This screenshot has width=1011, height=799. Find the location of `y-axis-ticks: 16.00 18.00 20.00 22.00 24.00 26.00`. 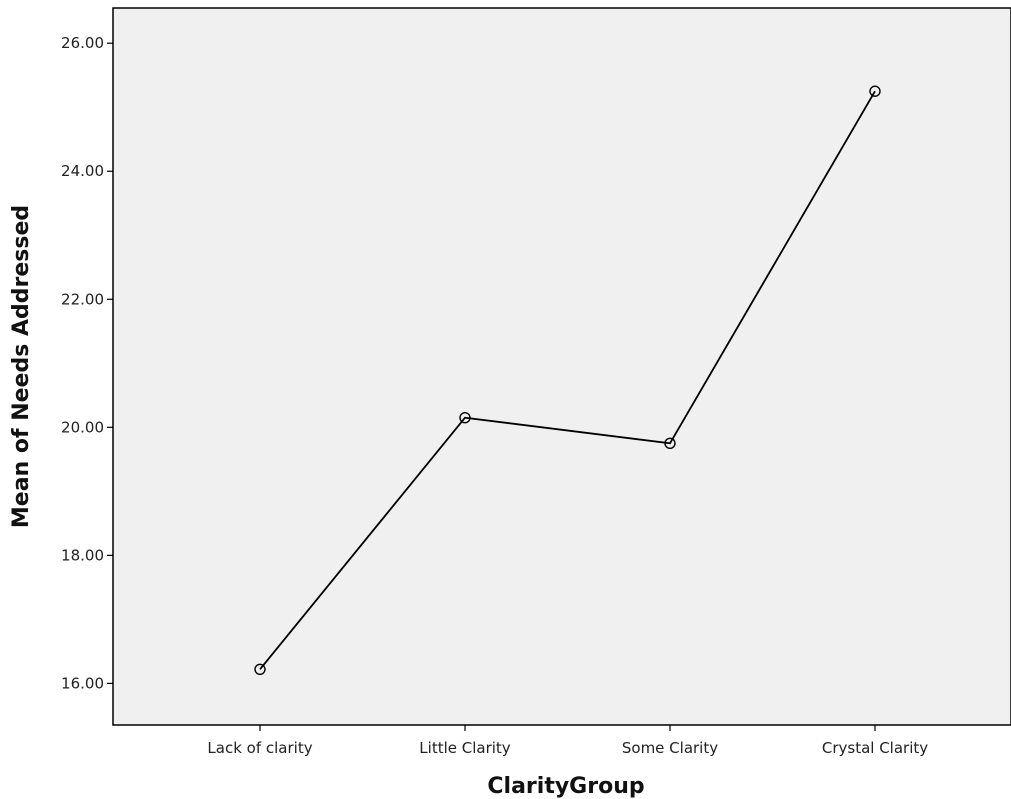

y-axis-ticks: 16.00 18.00 20.00 22.00 24.00 26.00 is located at coordinates (87, 363).